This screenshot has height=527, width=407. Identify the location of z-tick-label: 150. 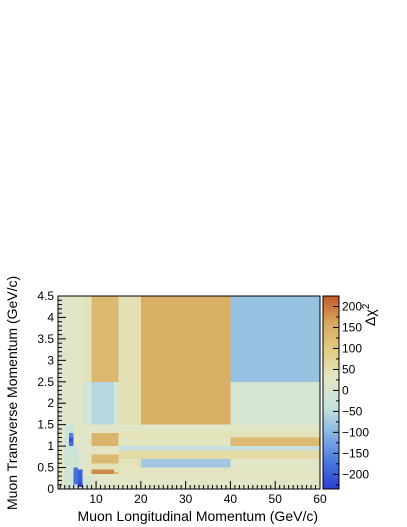
(352, 327).